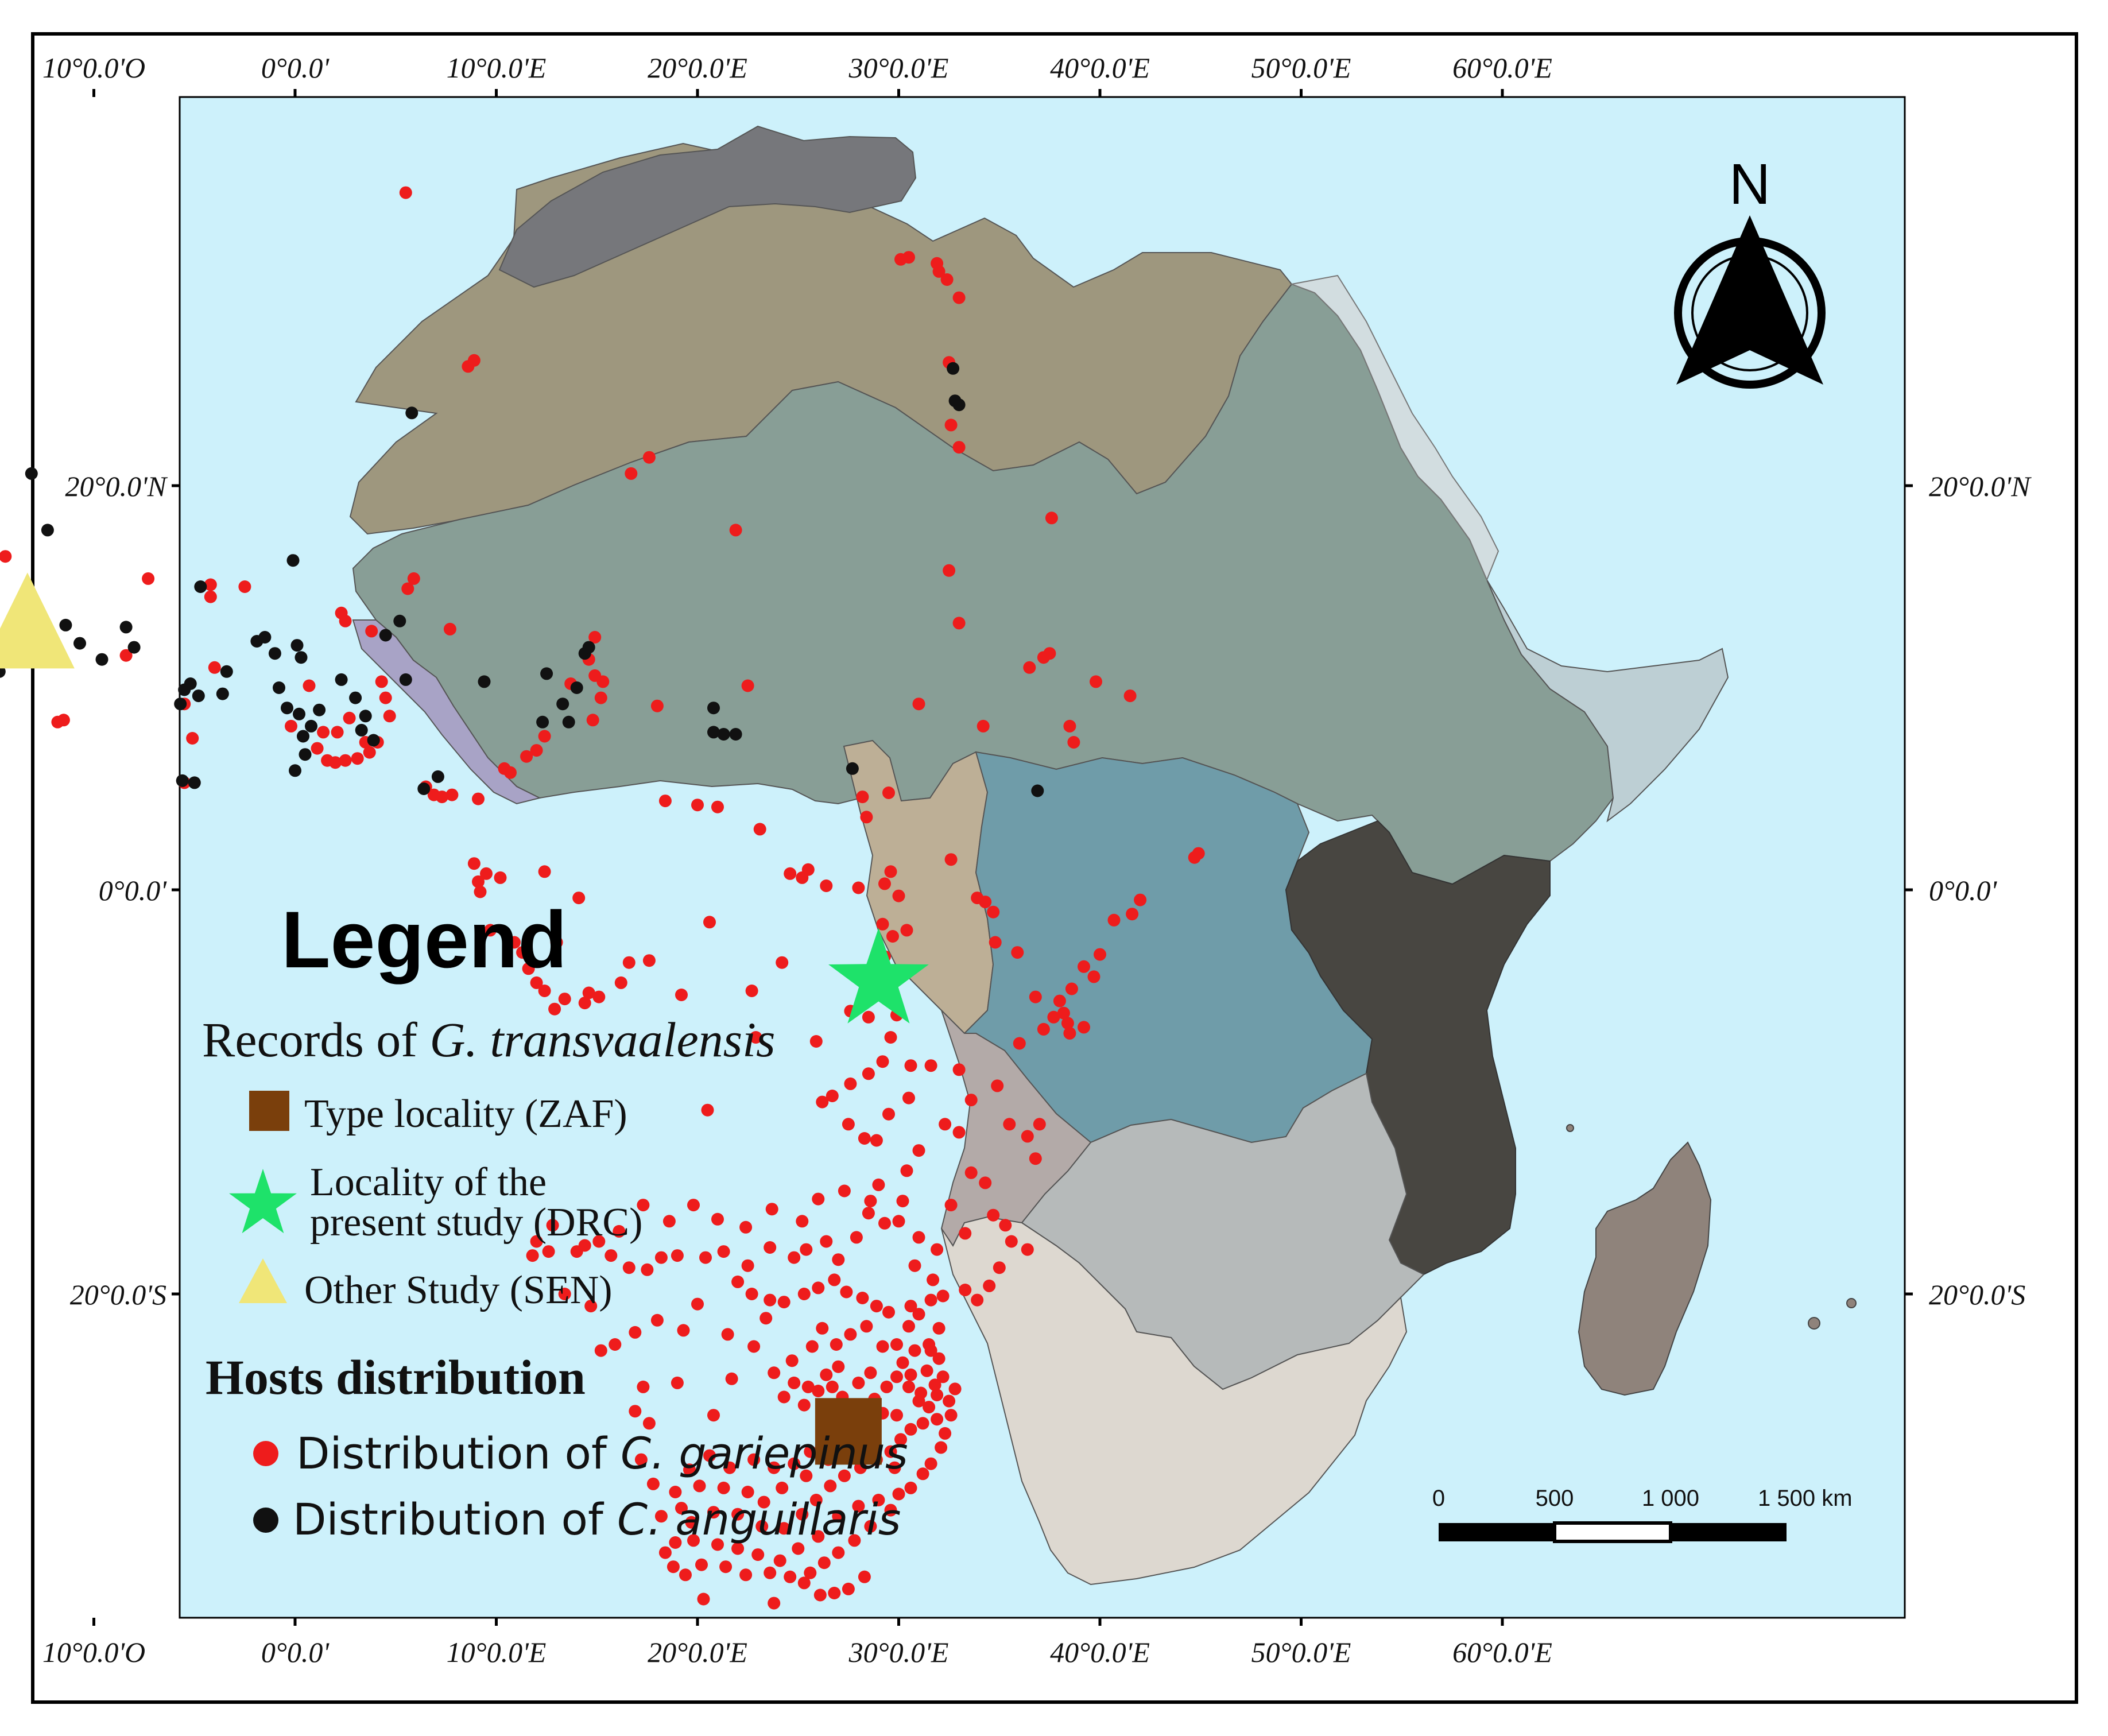 This screenshot has height=1736, width=2108. Describe the element at coordinates (133, 890) in the screenshot. I see `lat-label-left: 0°0.0'` at that location.